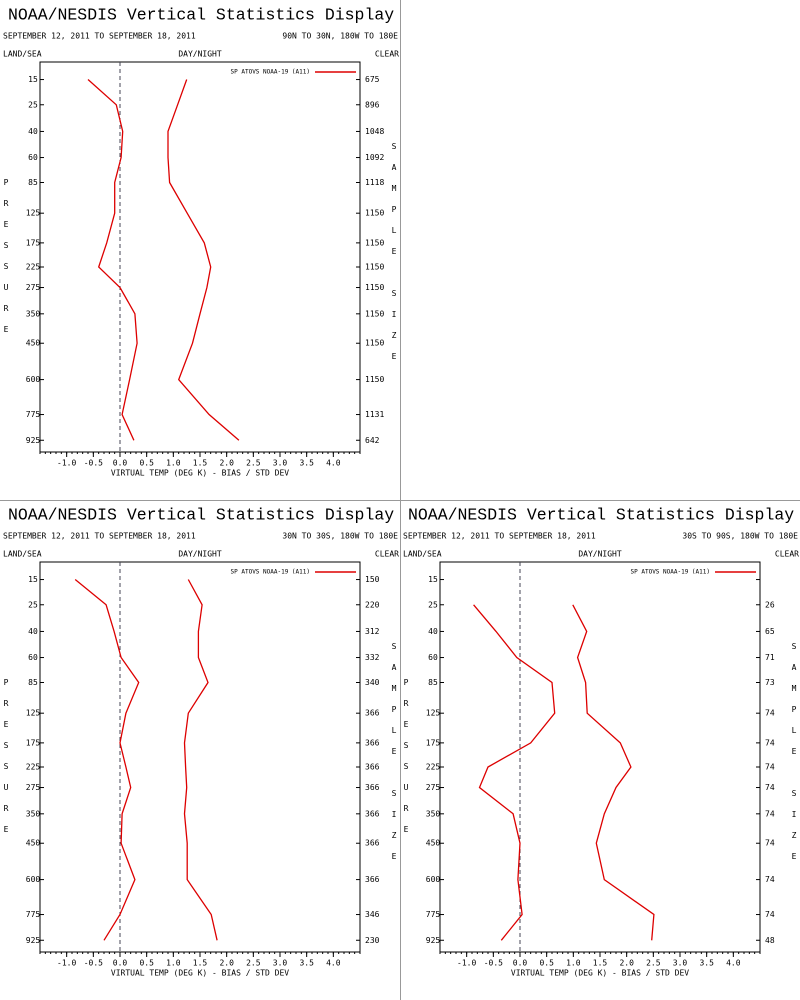 This screenshot has height=1000, width=800. Describe the element at coordinates (372, 940) in the screenshot. I see `sample-size-label: 230` at that location.